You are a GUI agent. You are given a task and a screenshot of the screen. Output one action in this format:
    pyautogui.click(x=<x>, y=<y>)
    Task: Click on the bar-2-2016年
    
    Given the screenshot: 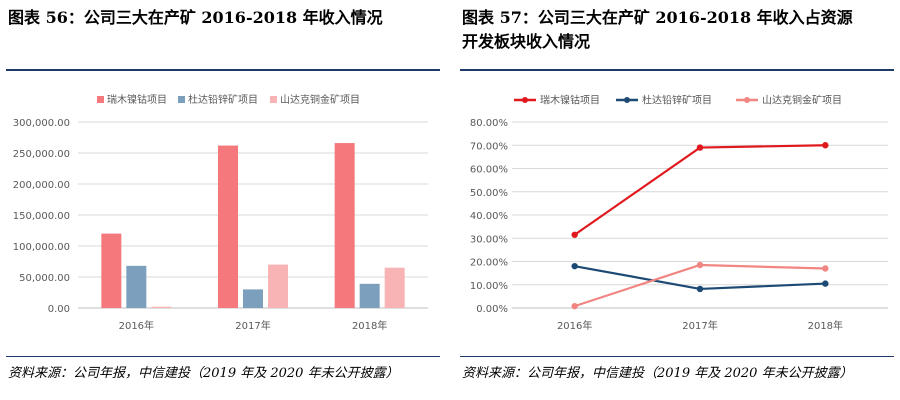 What is the action you would take?
    pyautogui.click(x=136, y=286)
    